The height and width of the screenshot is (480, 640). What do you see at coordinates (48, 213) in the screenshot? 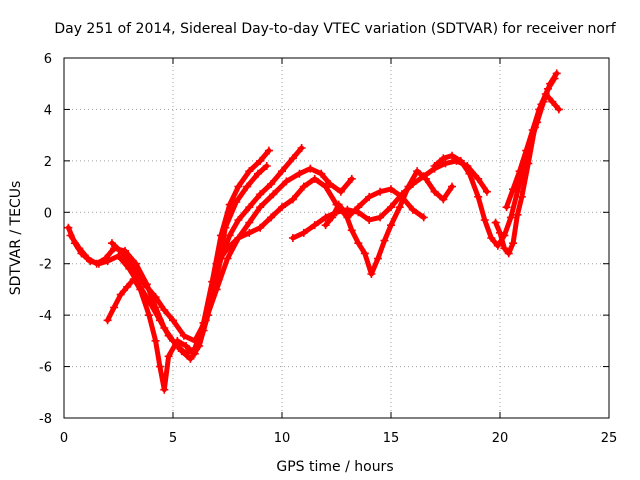
I see `y-tick-label: 0` at bounding box center [48, 213].